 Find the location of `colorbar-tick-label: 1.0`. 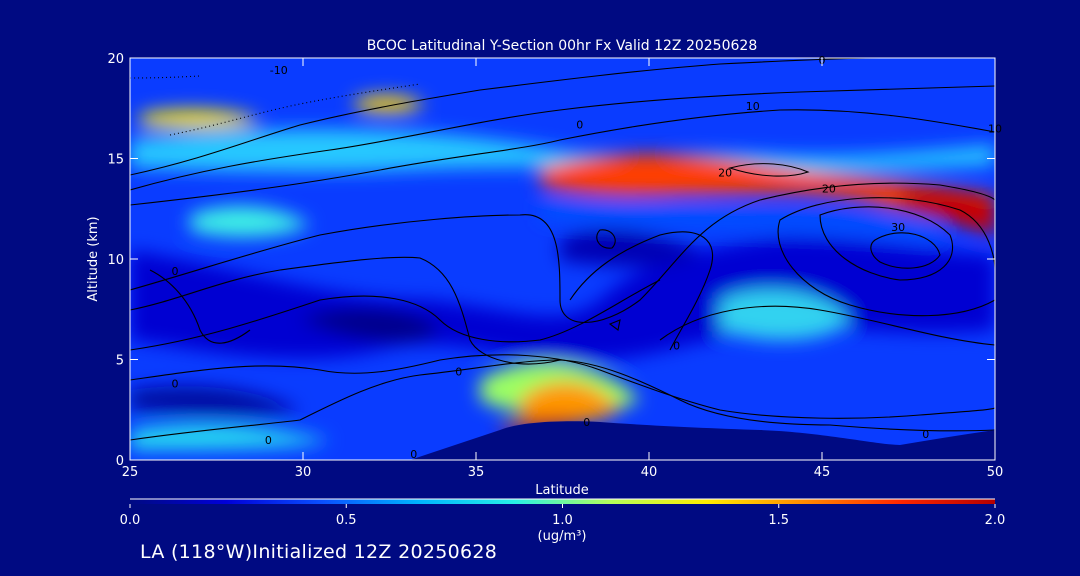

colorbar-tick-label: 1.0 is located at coordinates (562, 520).